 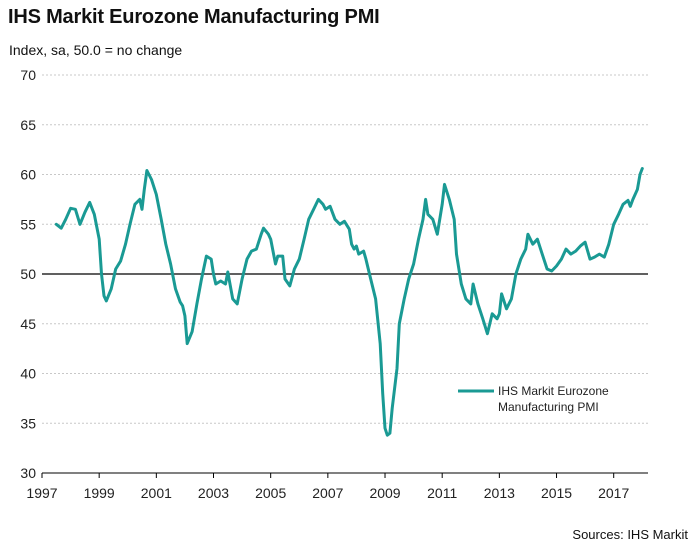 I want to click on x-tick-label-2009: 2009, so click(x=384, y=493).